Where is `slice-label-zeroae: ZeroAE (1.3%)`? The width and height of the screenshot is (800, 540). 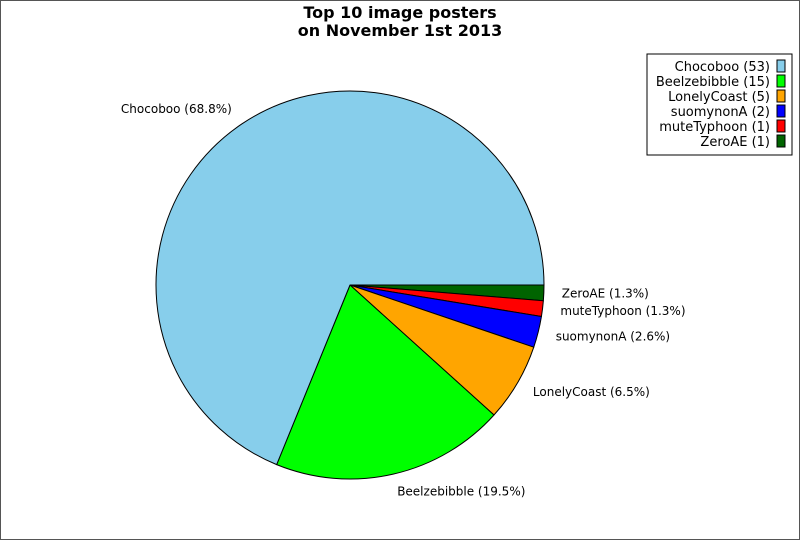 slice-label-zeroae: ZeroAE (1.3%) is located at coordinates (605, 294).